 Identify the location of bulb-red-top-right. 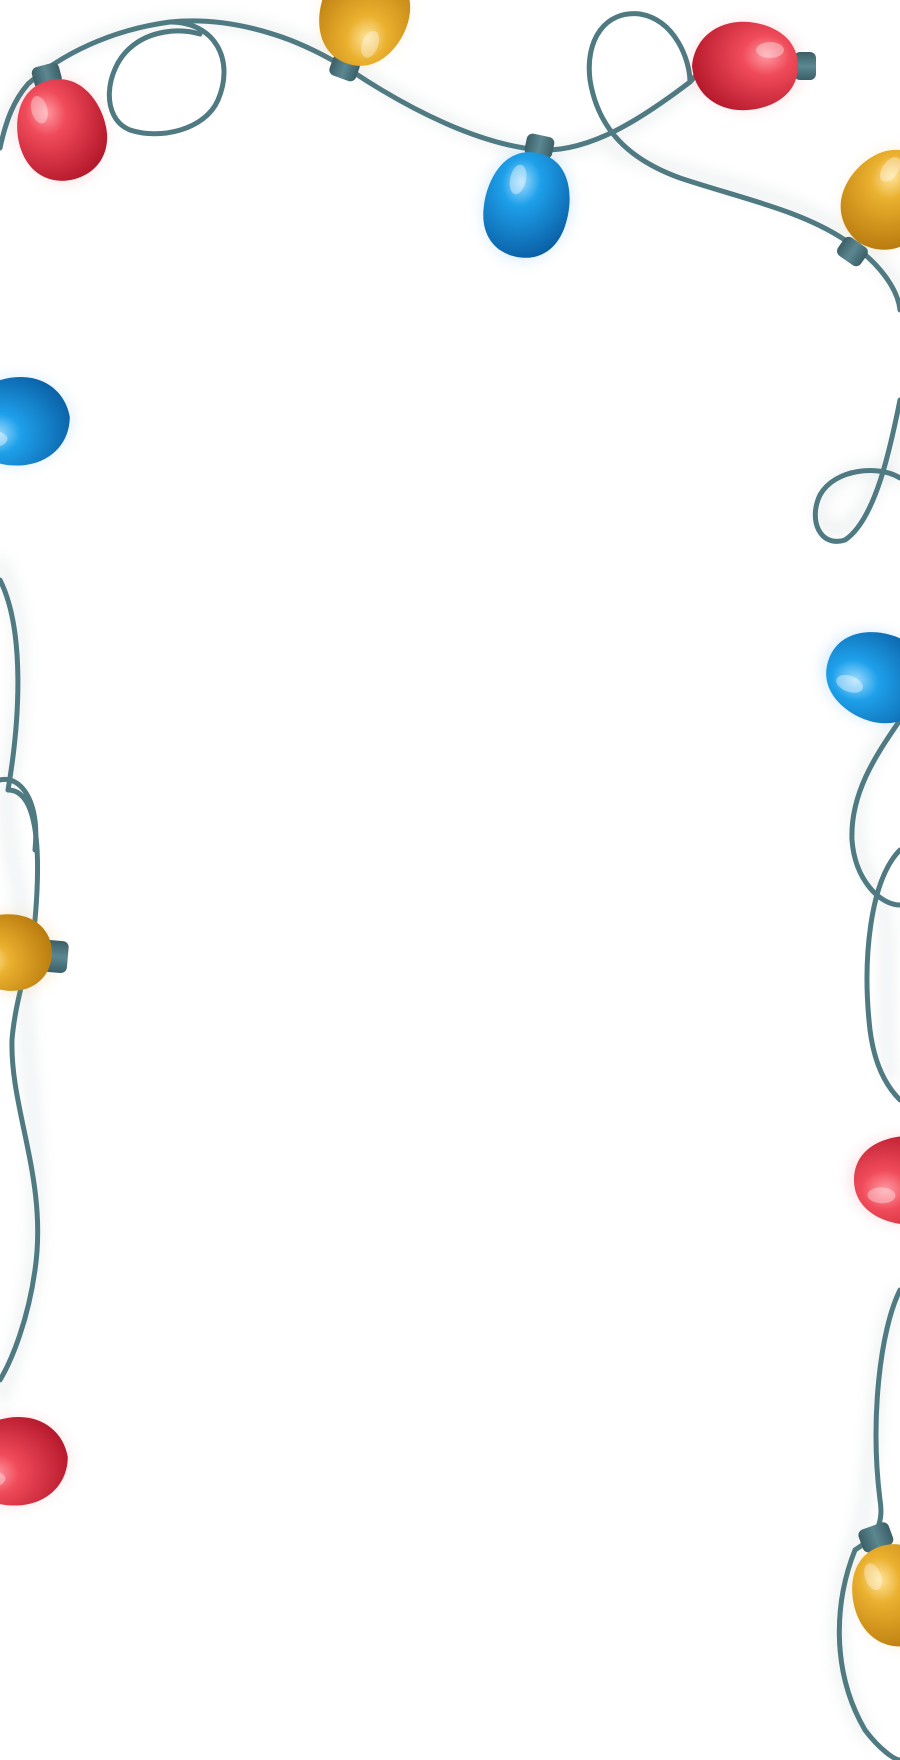
(754, 66).